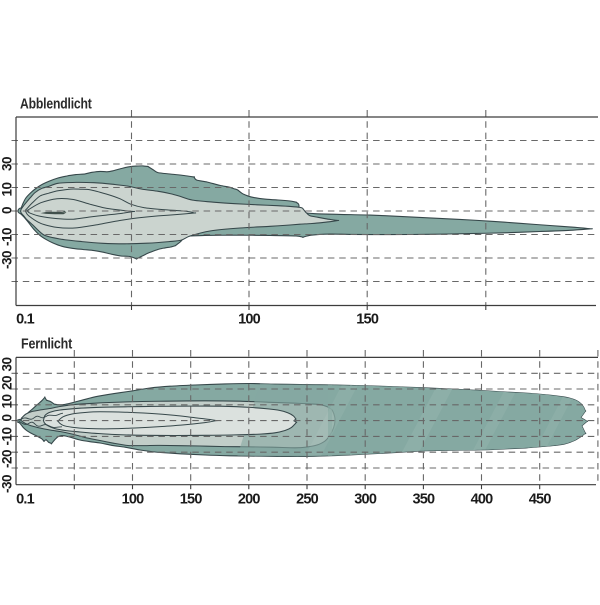  Describe the element at coordinates (482, 499) in the screenshot. I see `svg-text: 400` at that location.